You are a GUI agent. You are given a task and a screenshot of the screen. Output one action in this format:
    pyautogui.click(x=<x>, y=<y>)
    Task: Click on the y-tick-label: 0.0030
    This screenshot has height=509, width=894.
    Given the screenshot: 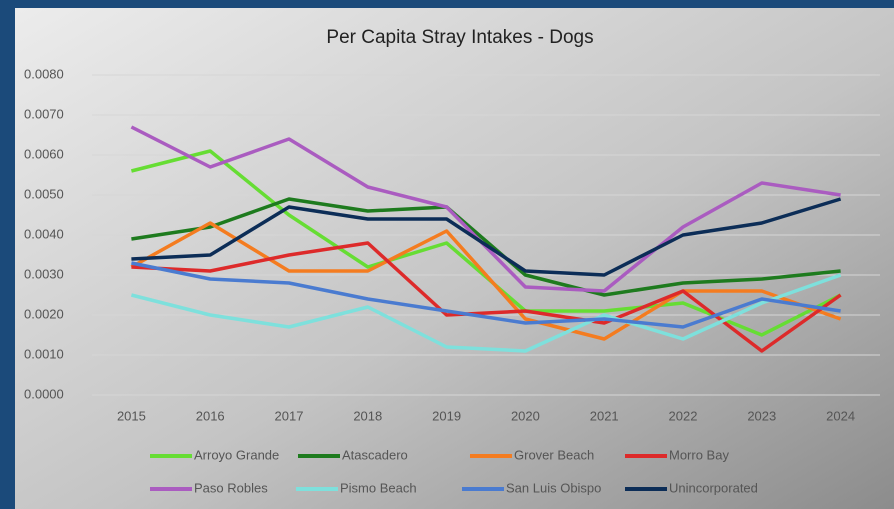 What is the action you would take?
    pyautogui.click(x=44, y=273)
    